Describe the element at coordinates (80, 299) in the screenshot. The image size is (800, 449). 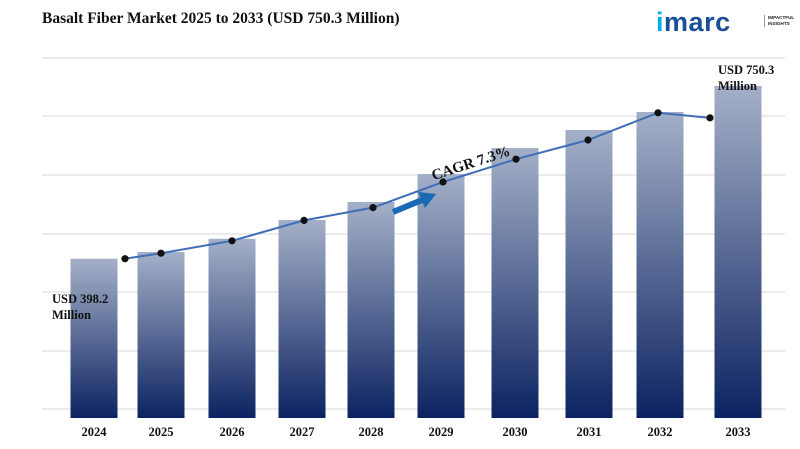
I see `start-value-amount: USD 398.2` at that location.